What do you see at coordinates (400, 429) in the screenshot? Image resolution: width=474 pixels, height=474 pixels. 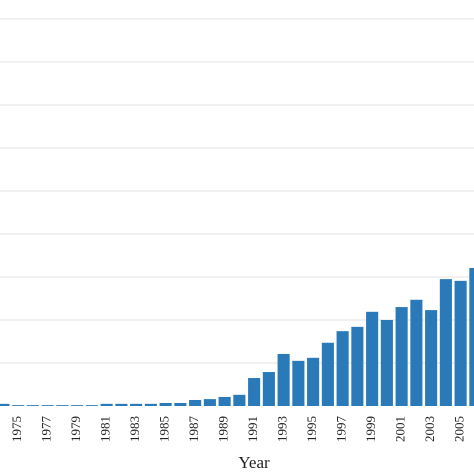 I see `x-tick-label: 2001` at bounding box center [400, 429].